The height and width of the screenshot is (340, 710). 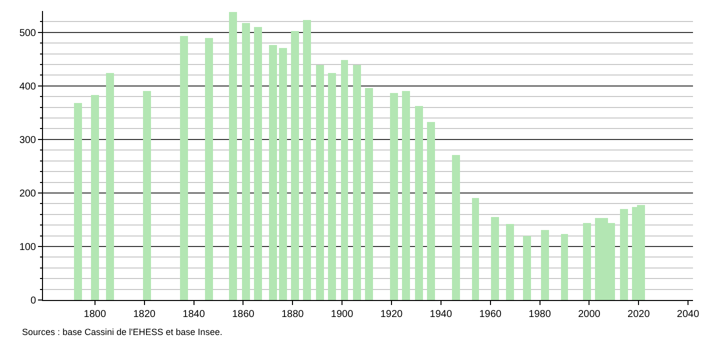 What do you see at coordinates (639, 314) in the screenshot?
I see `x-tick-label: 2020` at bounding box center [639, 314].